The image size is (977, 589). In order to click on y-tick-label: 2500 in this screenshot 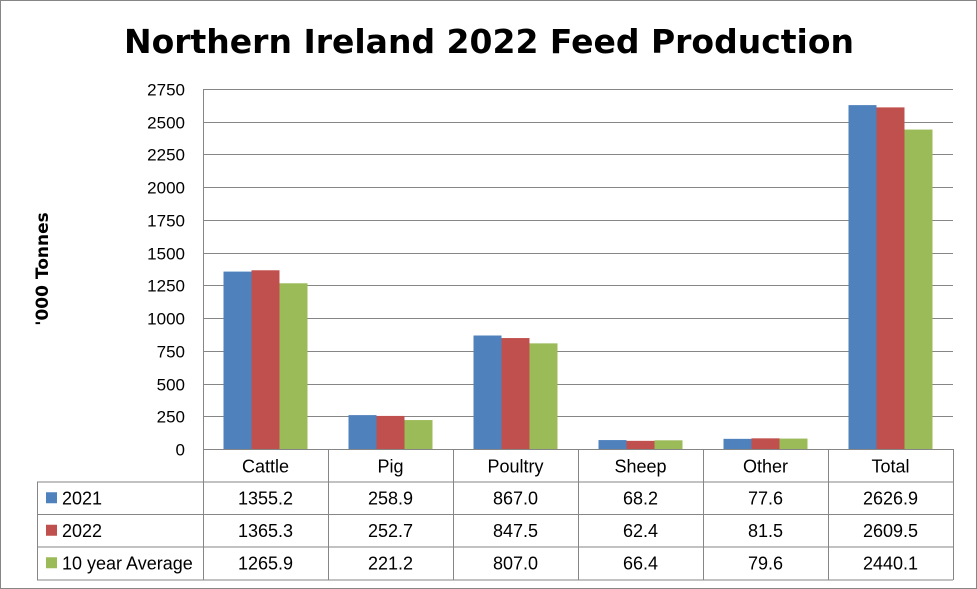, I will do `click(166, 123)`.